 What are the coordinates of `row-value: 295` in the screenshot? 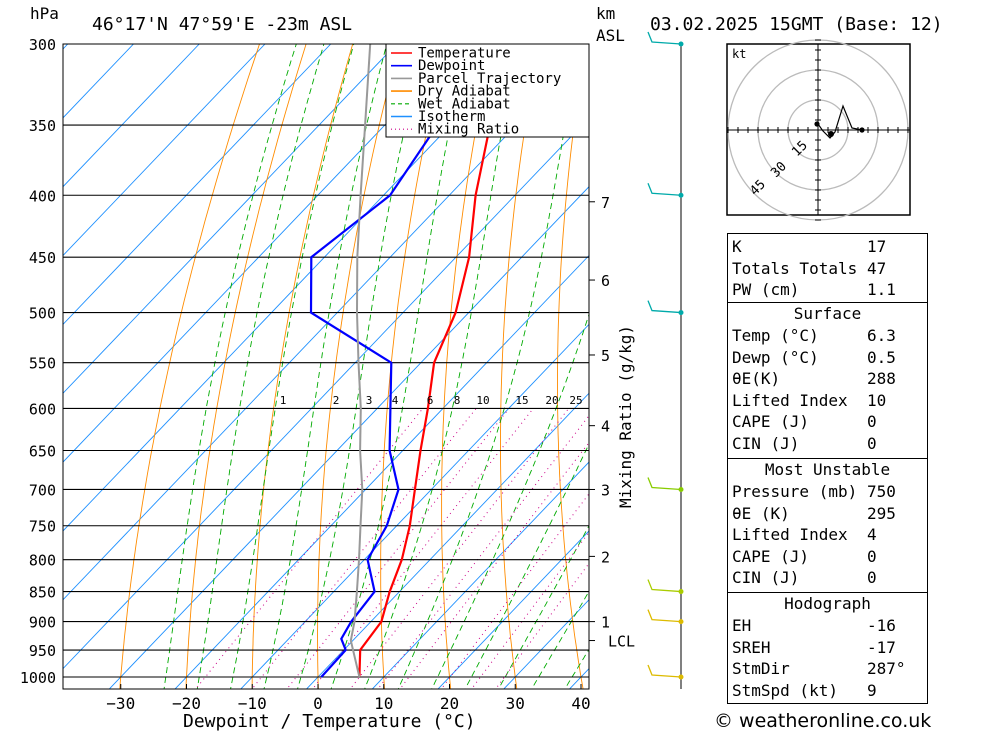 It's located at (881, 513).